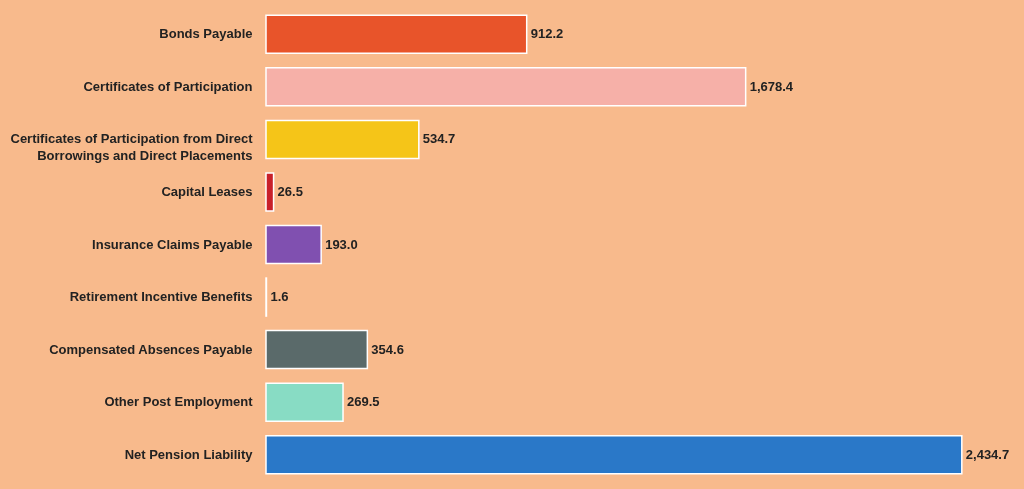 The image size is (1024, 489). Describe the element at coordinates (132, 147) in the screenshot. I see `y-tick-label: Certificates of Participation from Direct Borrowings and Direct Placements` at that location.